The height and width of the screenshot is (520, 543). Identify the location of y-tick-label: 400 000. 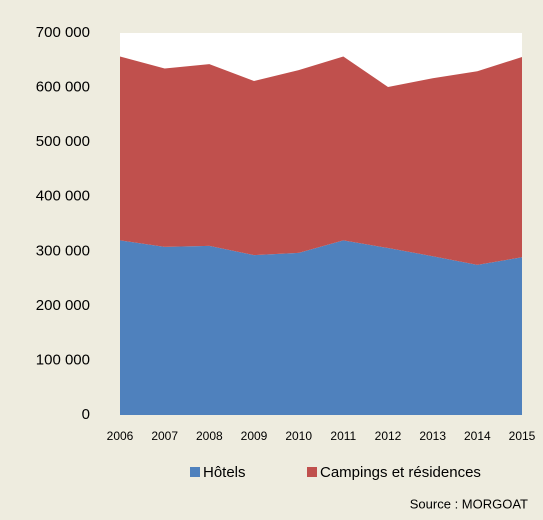
(63, 196).